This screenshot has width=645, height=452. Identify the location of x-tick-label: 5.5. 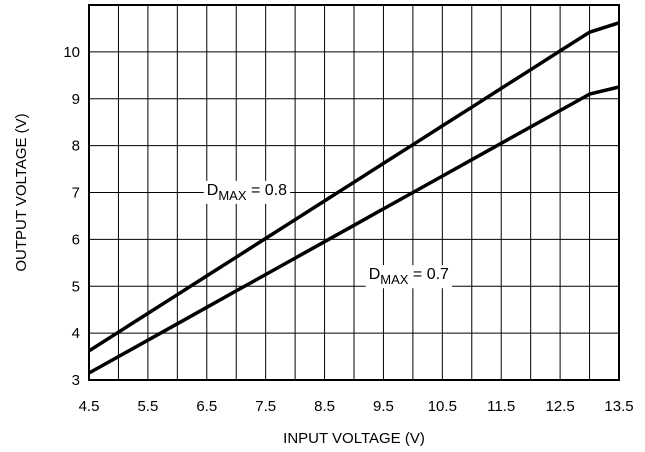
(147, 406).